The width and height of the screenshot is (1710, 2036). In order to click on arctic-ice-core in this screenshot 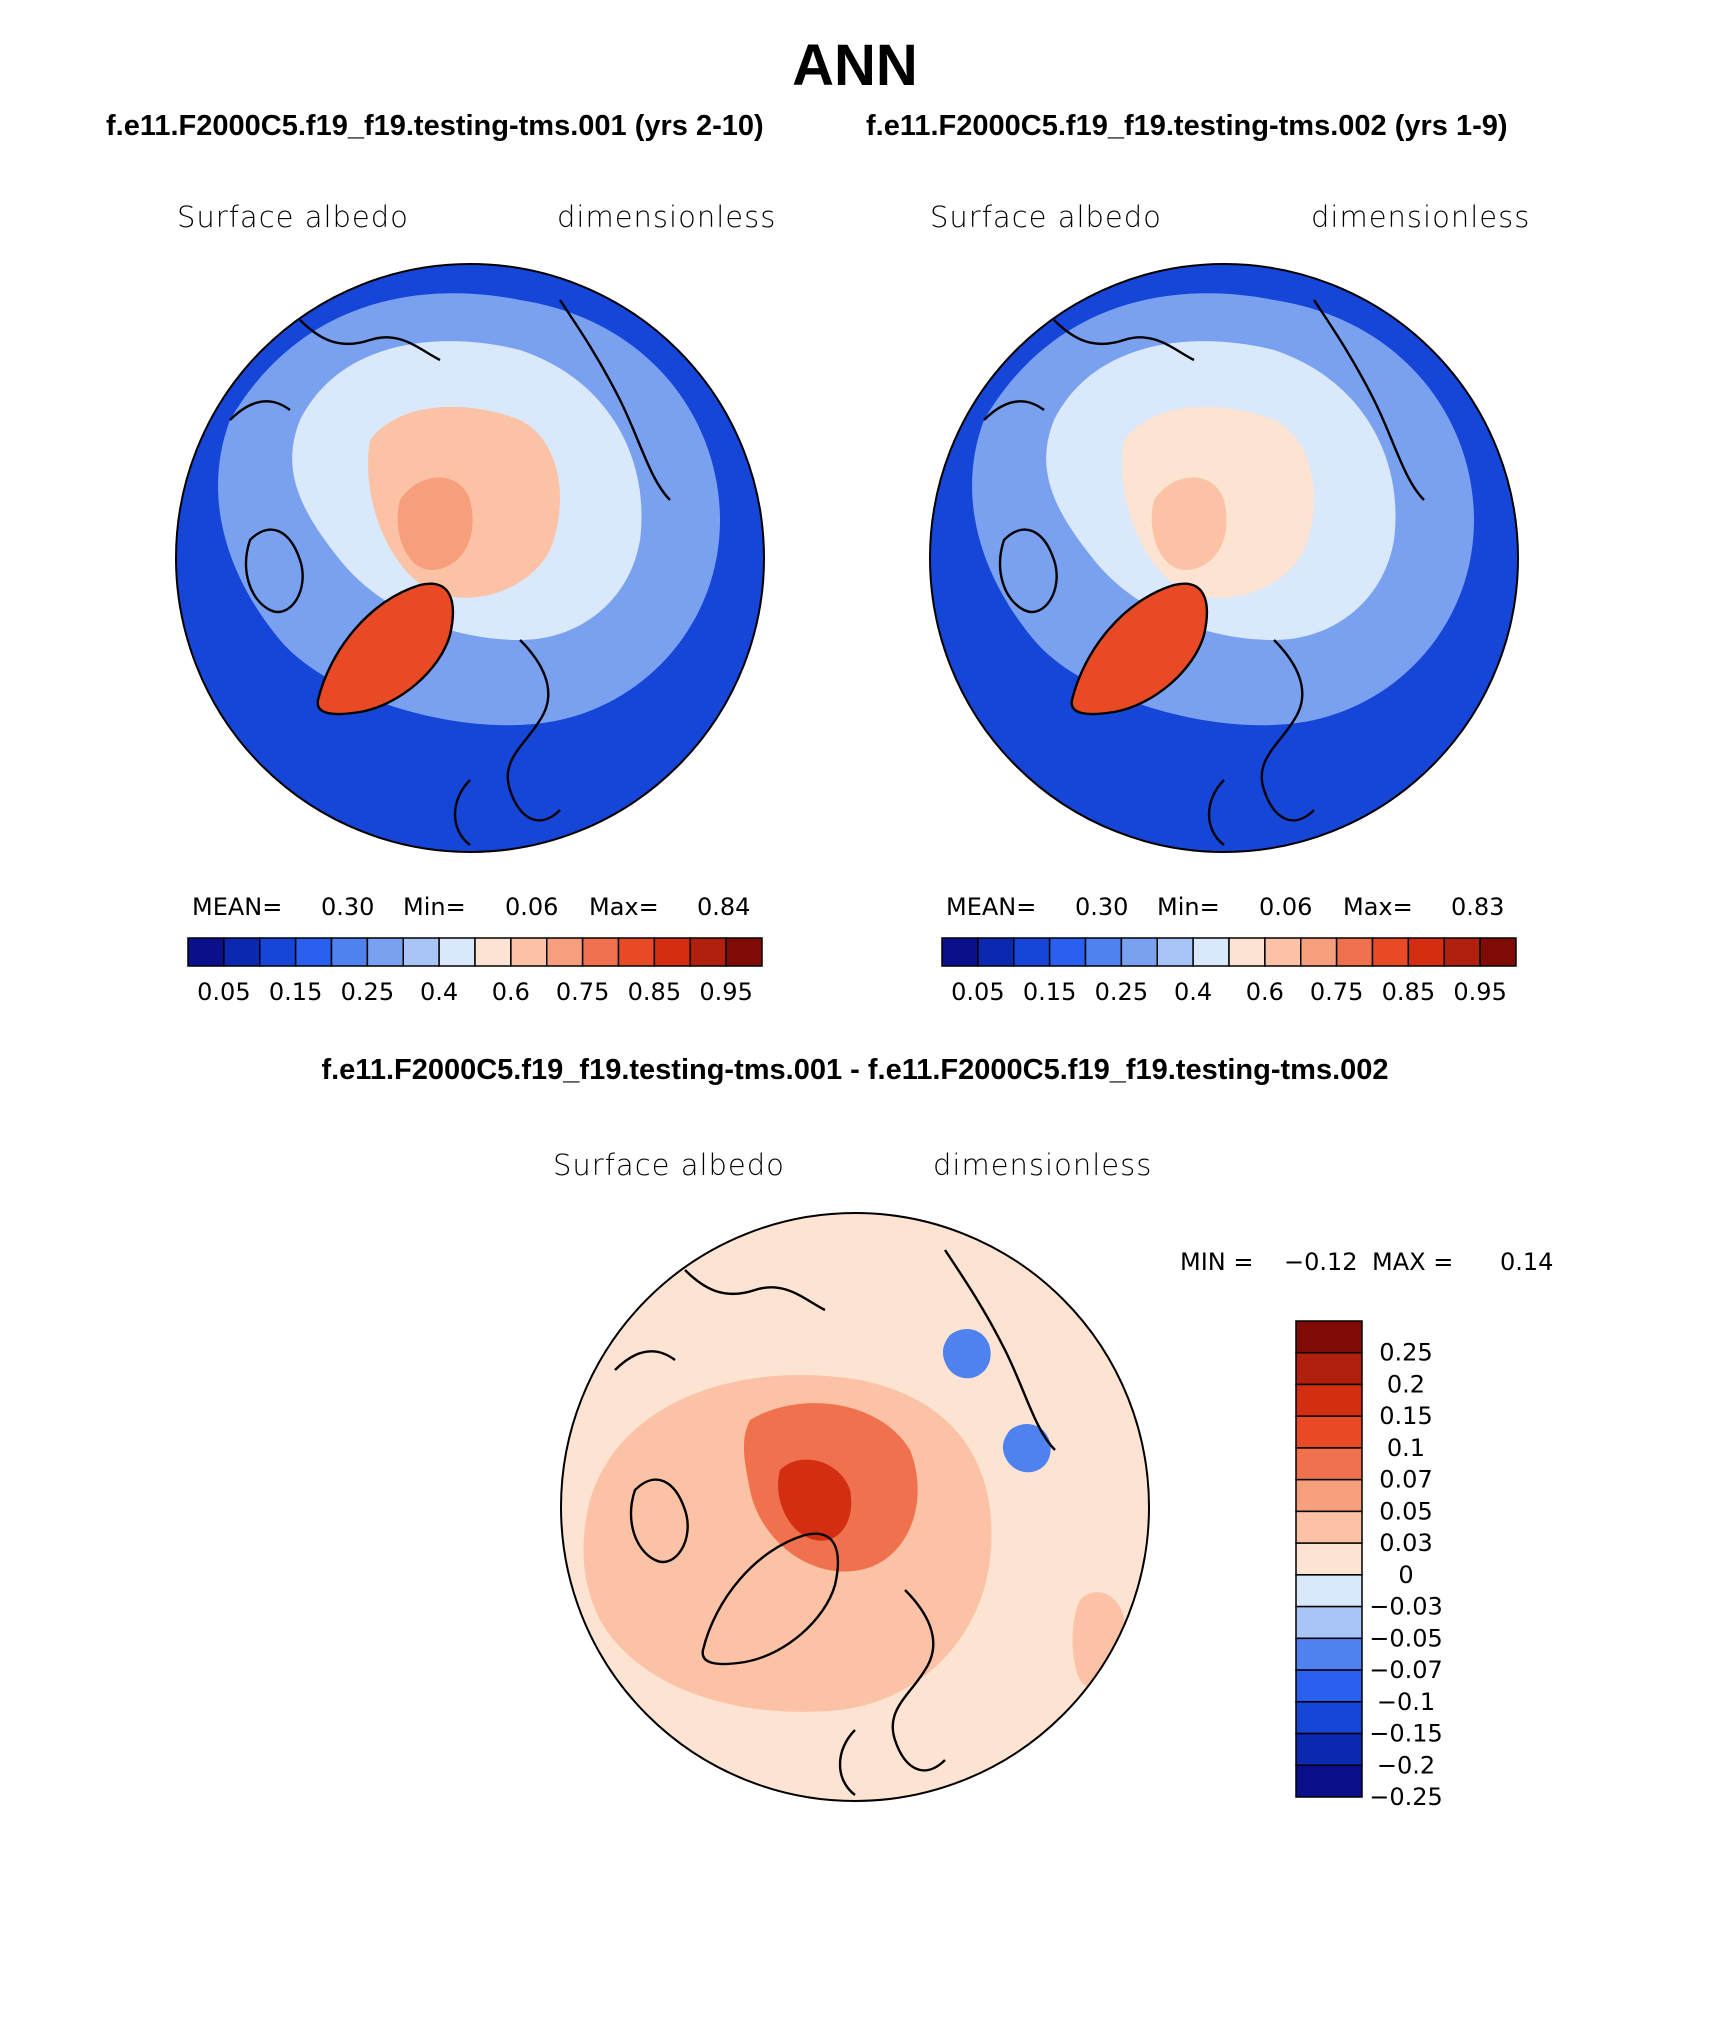, I will do `click(1189, 523)`.